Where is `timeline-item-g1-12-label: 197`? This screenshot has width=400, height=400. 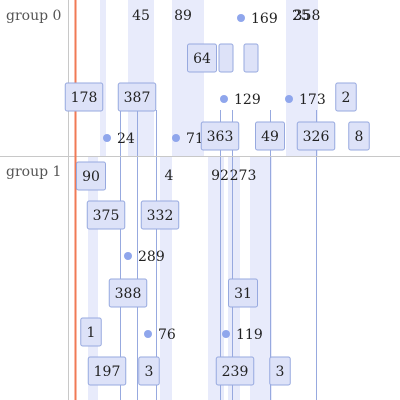
timeline-item-g1-12-label: 197 is located at coordinates (107, 372).